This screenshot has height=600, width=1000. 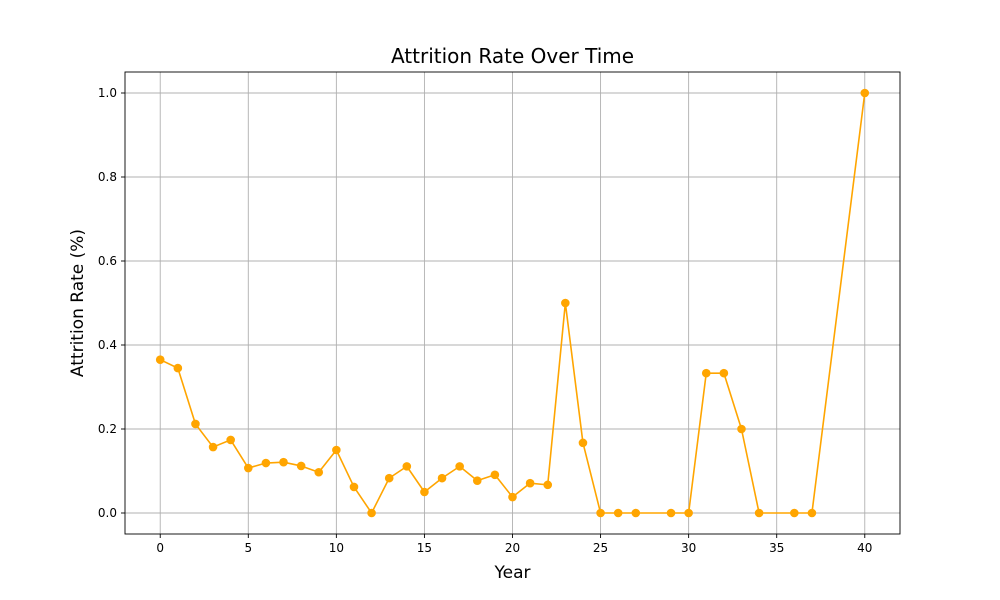 I want to click on x-tick-label: 35, so click(x=776, y=548).